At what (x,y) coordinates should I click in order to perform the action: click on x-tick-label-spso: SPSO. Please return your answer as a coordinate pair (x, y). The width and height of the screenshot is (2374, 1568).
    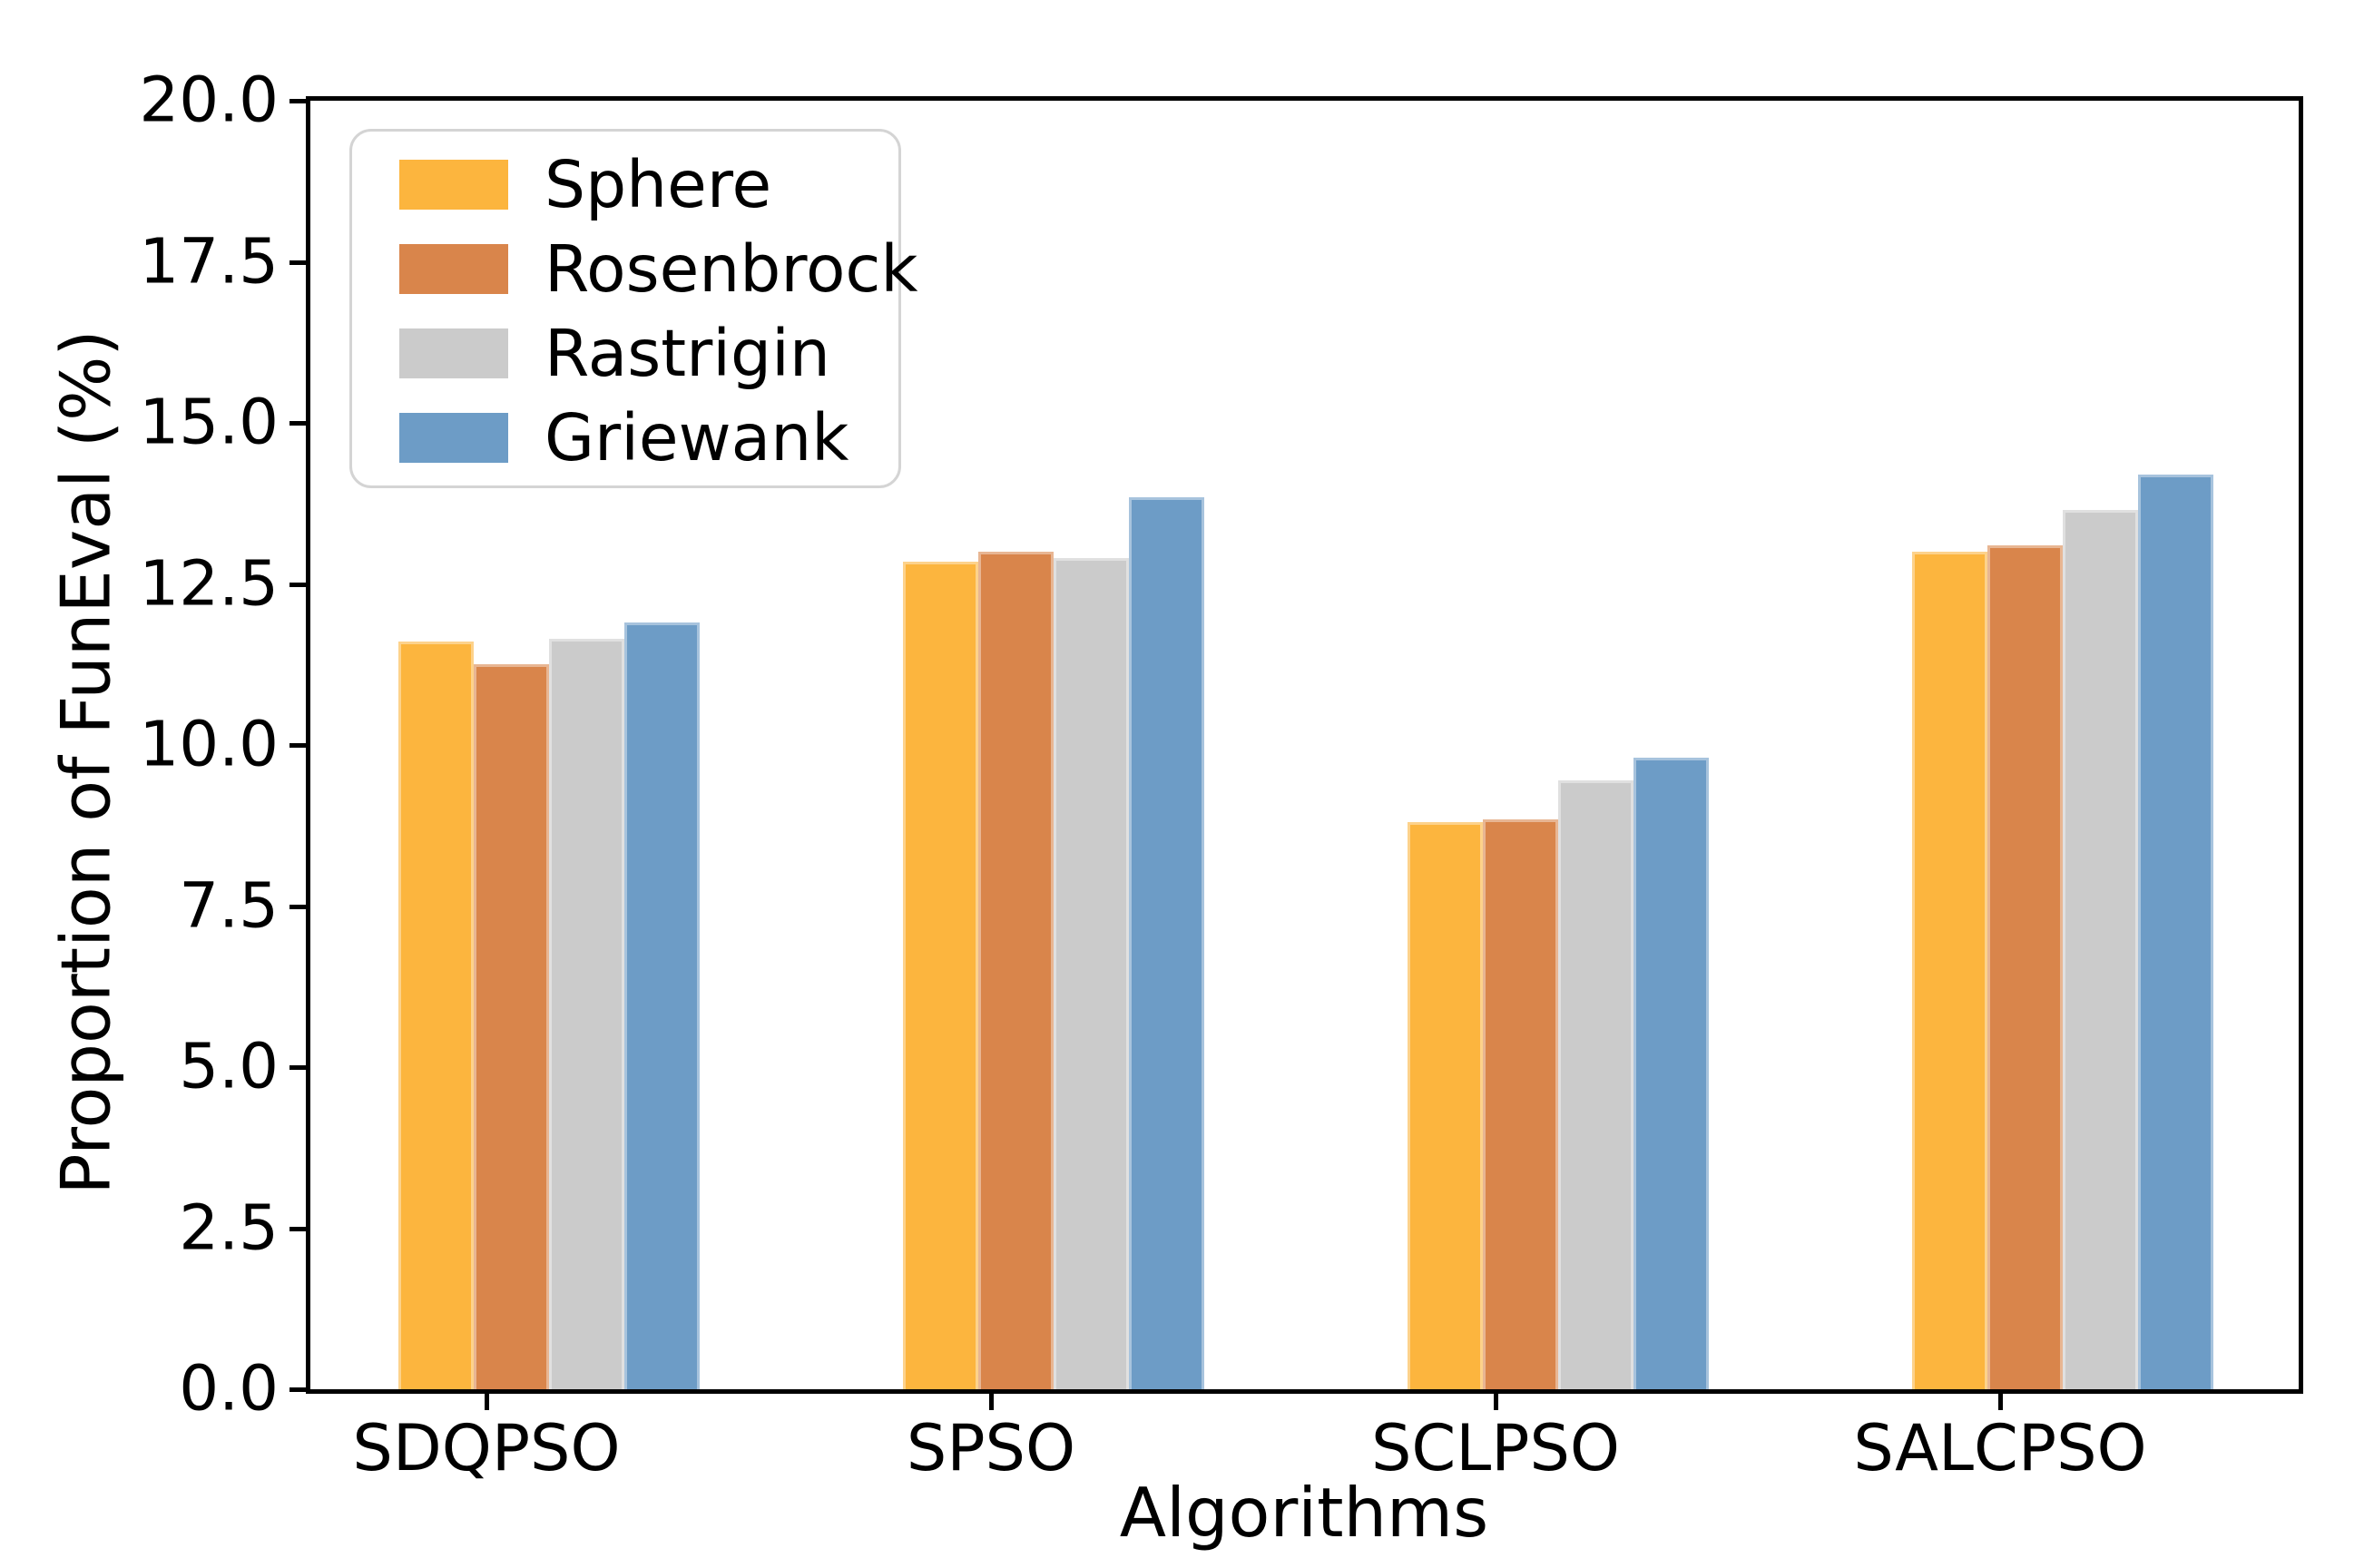
    Looking at the image, I should click on (991, 1448).